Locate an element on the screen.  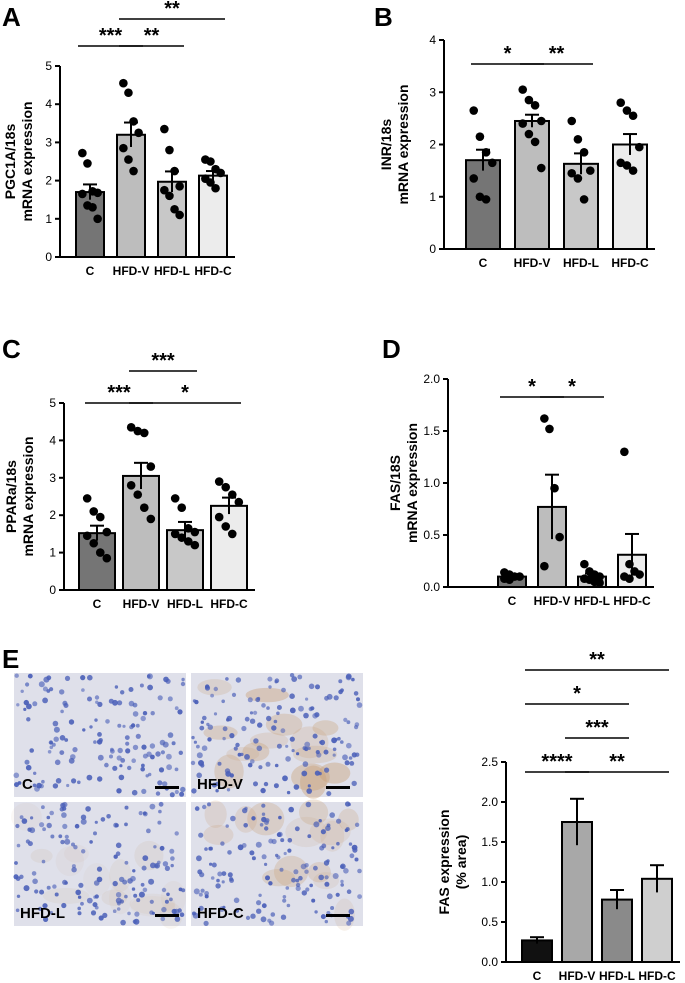
micrograph-hfd-v: HFD-V is located at coordinates (276, 736).